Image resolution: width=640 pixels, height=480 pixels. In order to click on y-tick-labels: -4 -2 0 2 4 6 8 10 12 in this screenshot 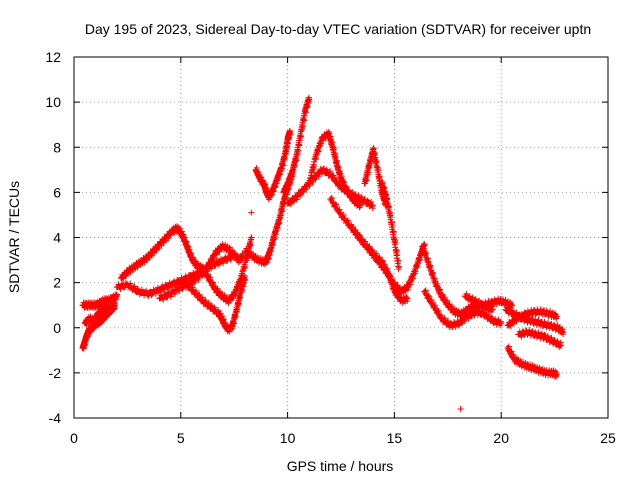, I will do `click(53, 237)`.